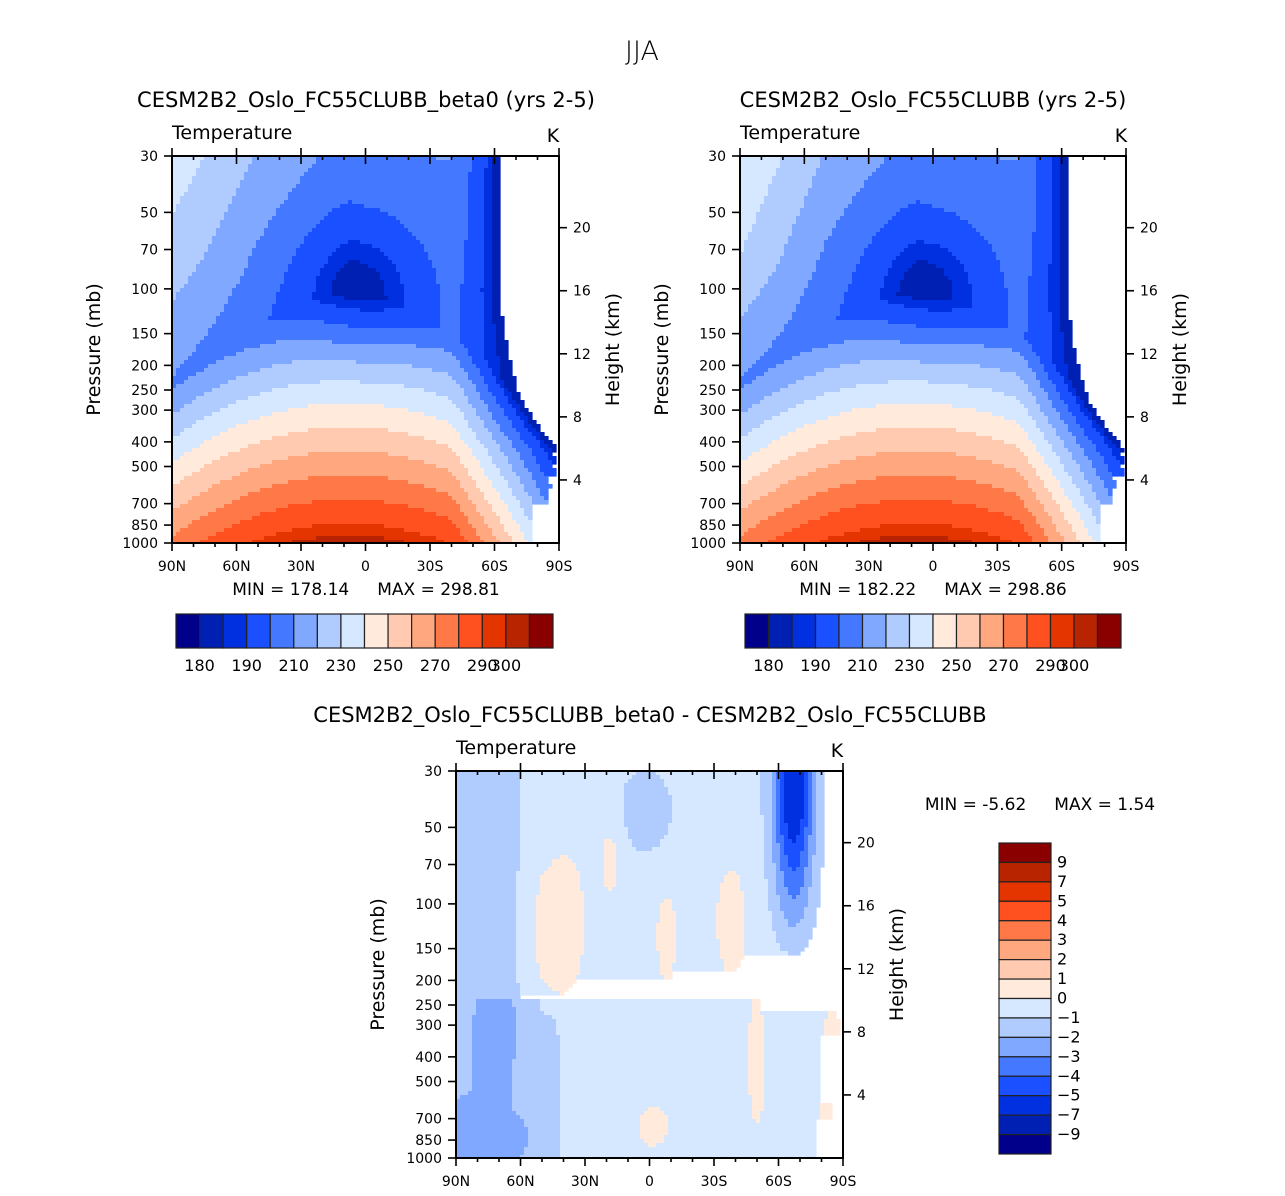  I want to click on x-tick-label: 30N, so click(585, 1182).